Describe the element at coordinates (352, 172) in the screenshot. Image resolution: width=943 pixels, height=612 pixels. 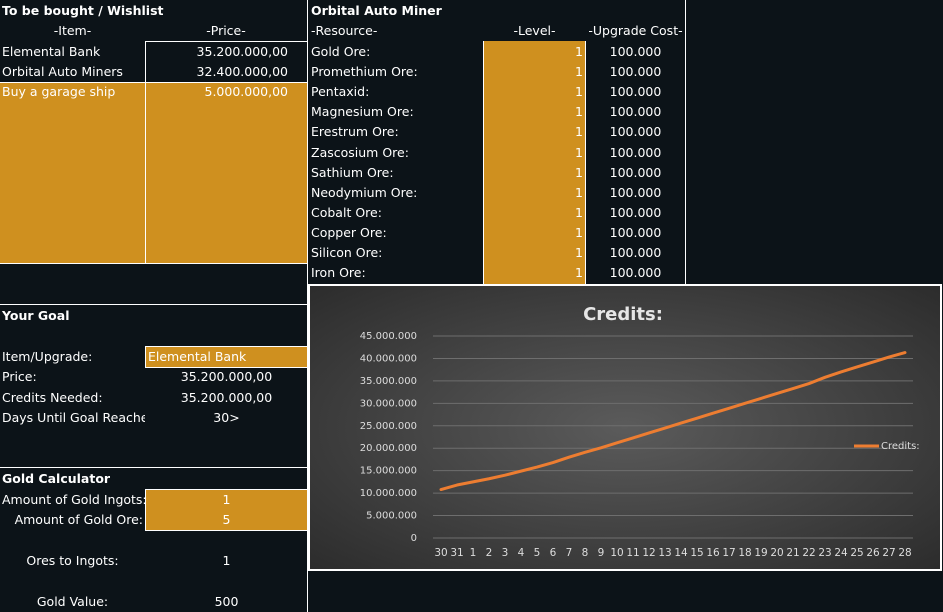
I see `resource-name: Sathium Ore:` at that location.